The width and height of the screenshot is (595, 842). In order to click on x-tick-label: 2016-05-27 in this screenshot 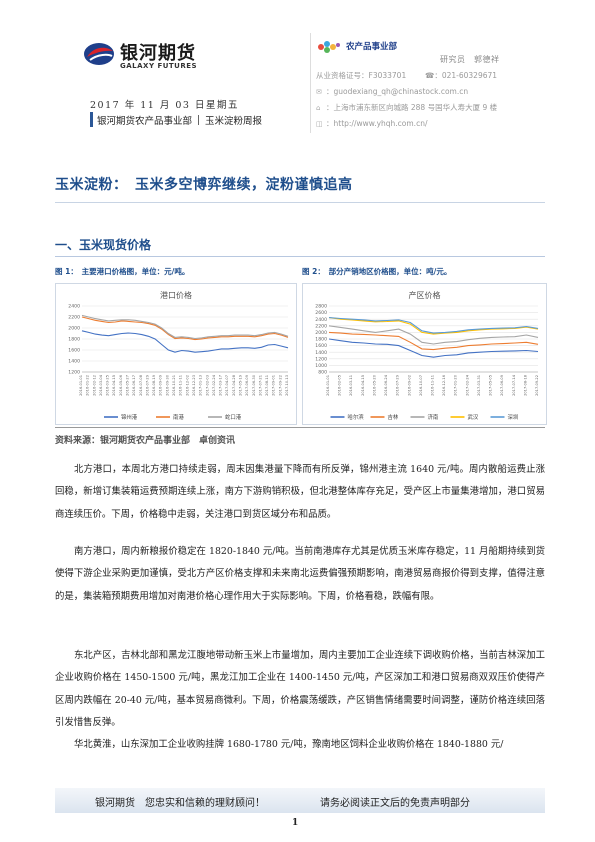, I will do `click(128, 385)`.